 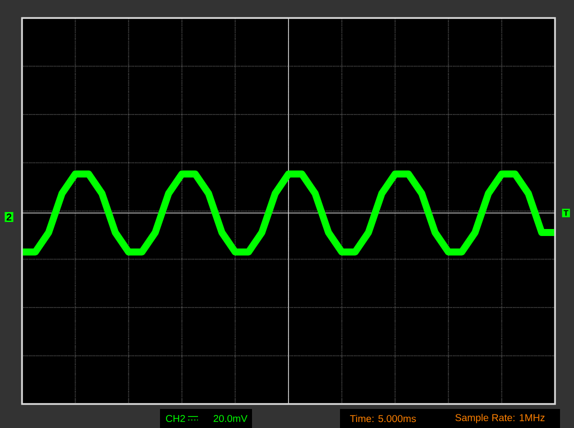 I want to click on text: Sample Rate: 1MHz, so click(x=500, y=419).